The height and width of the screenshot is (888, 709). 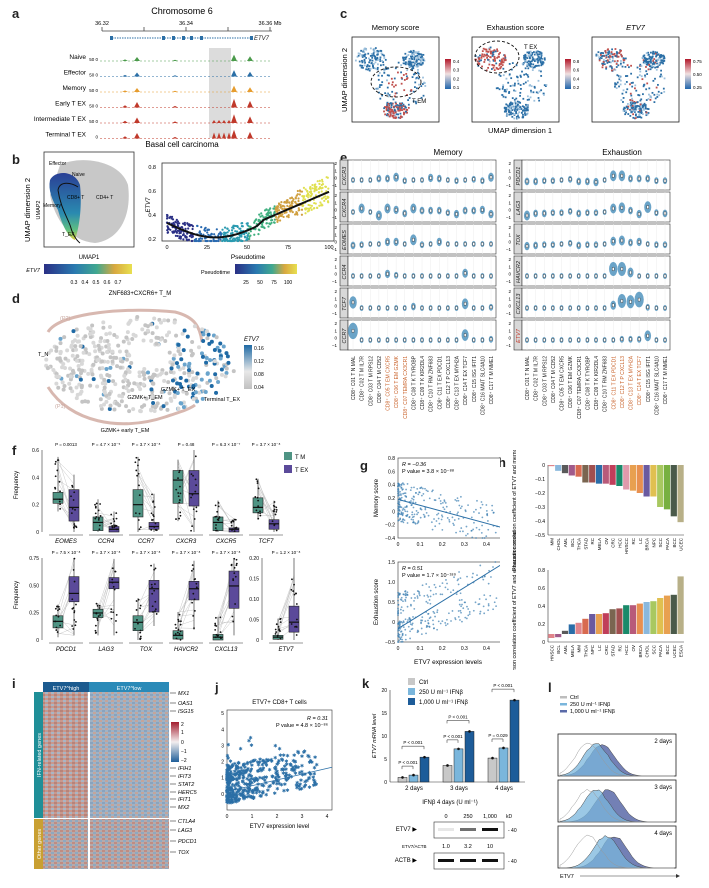 I want to click on e-cluster-label: CD8⁺ C01 T N MAL, so click(x=354, y=378).